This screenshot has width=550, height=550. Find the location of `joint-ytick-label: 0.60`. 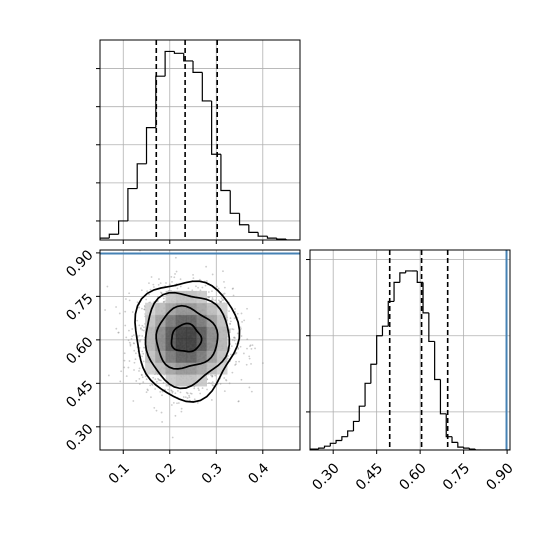

joint-ytick-label: 0.60 is located at coordinates (79, 350).